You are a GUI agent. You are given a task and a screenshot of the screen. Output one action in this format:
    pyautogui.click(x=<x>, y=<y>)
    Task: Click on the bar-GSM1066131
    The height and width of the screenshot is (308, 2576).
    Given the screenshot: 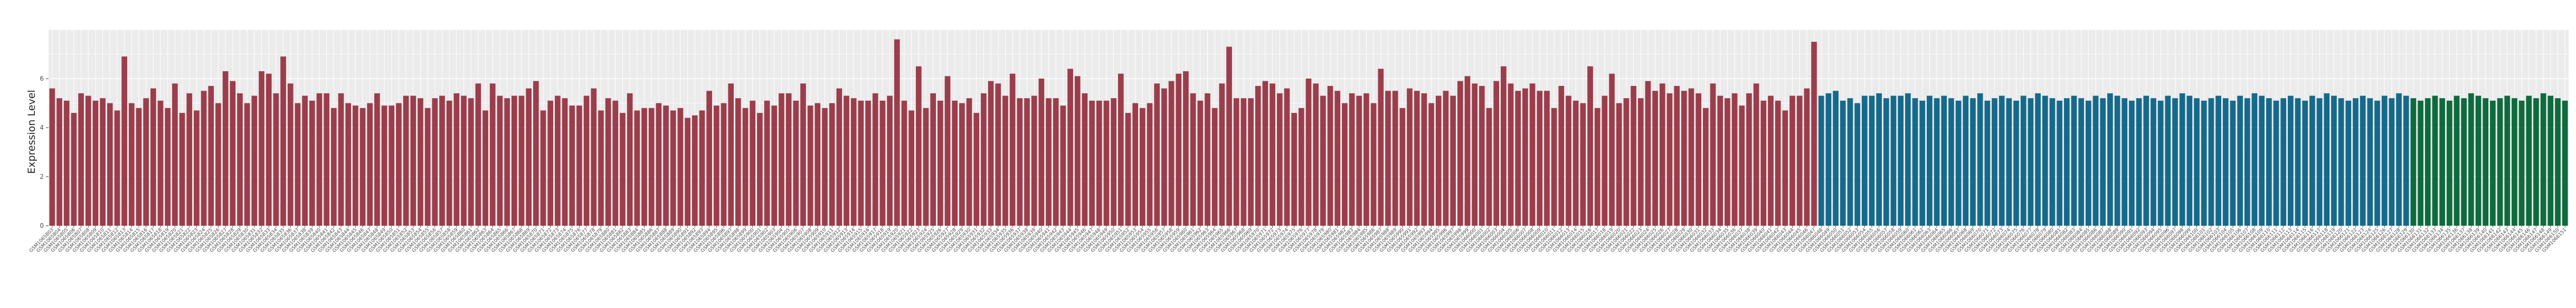 What is the action you would take?
    pyautogui.click(x=2420, y=163)
    